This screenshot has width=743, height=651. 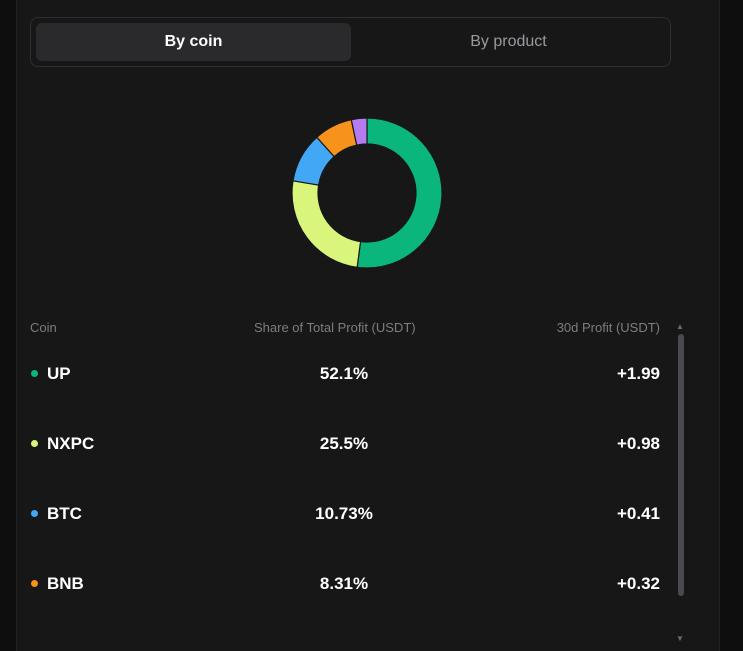 What do you see at coordinates (399, 193) in the screenshot?
I see `donut-slice-up` at bounding box center [399, 193].